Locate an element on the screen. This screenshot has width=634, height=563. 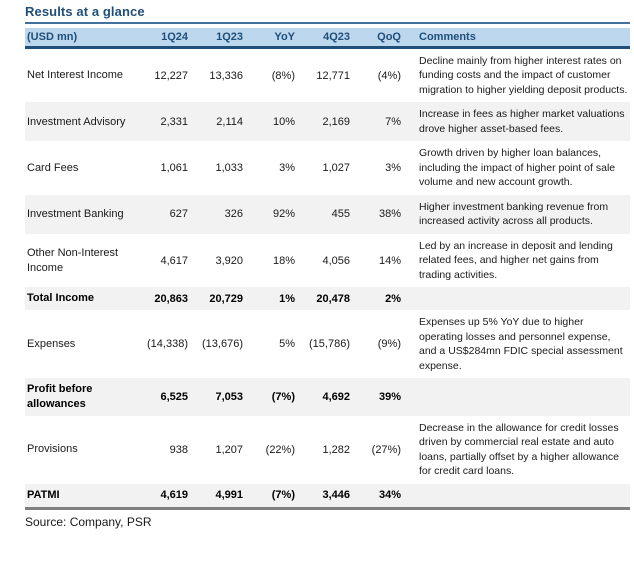
cell-4q23: 4,056 is located at coordinates (336, 260).